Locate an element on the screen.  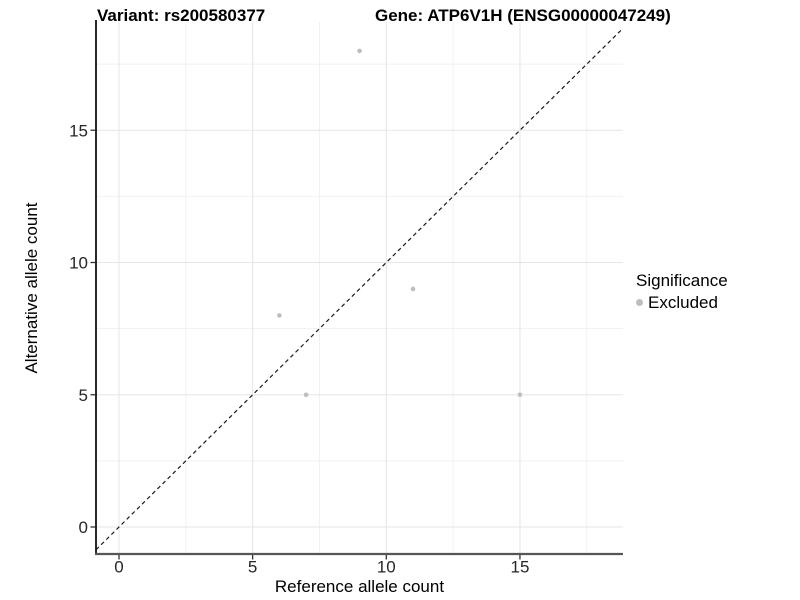
x-tick-label: 0 is located at coordinates (118, 567).